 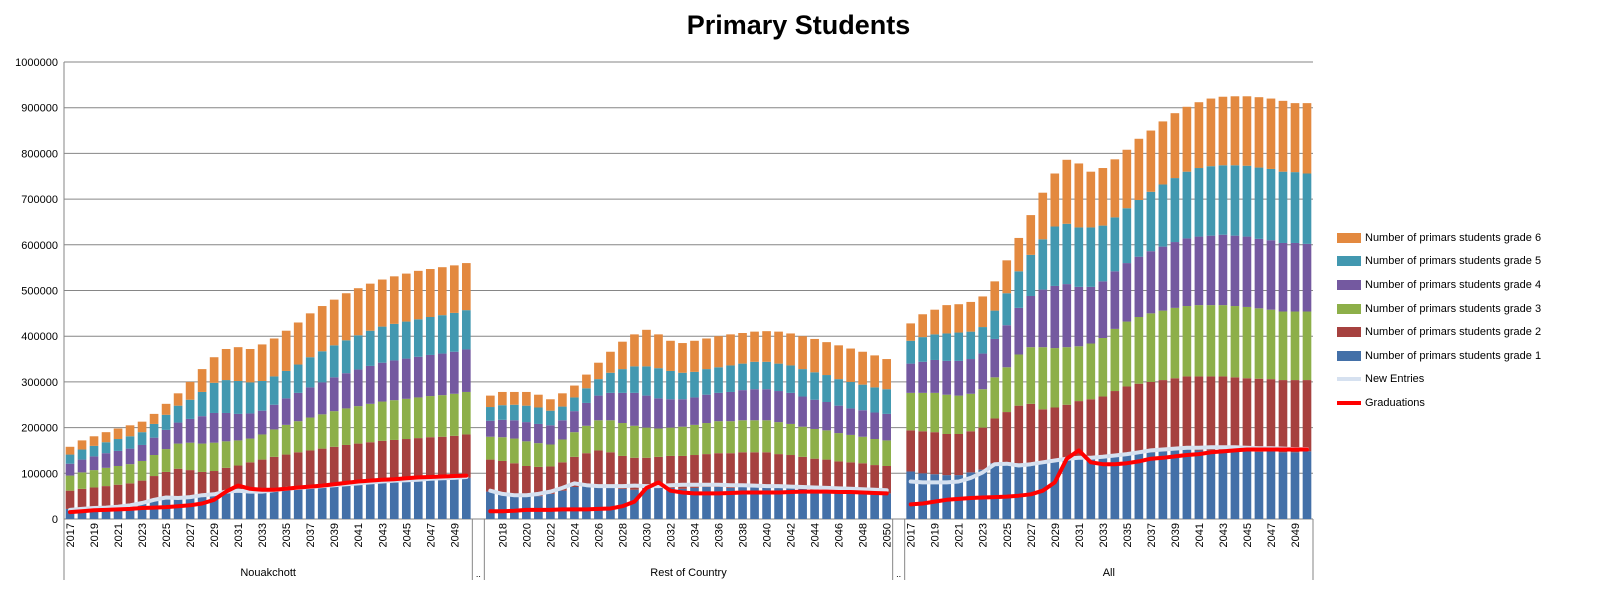 What do you see at coordinates (311, 535) in the screenshot?
I see `x-tick-label: 2037` at bounding box center [311, 535].